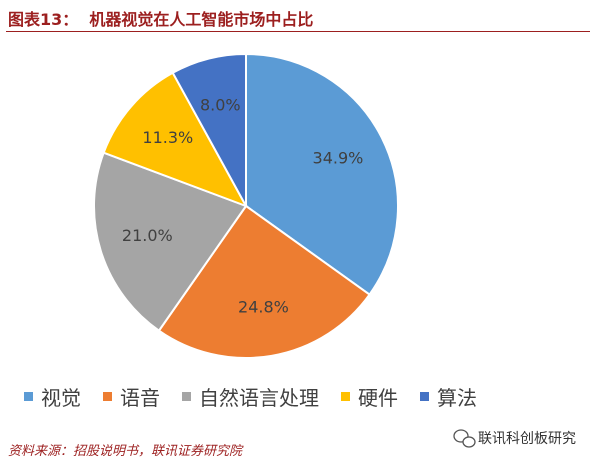 Image resolution: width=596 pixels, height=466 pixels. What do you see at coordinates (125, 451) in the screenshot?
I see `source-note: 资料来源：招股说明书，联讯证券研究院` at bounding box center [125, 451].